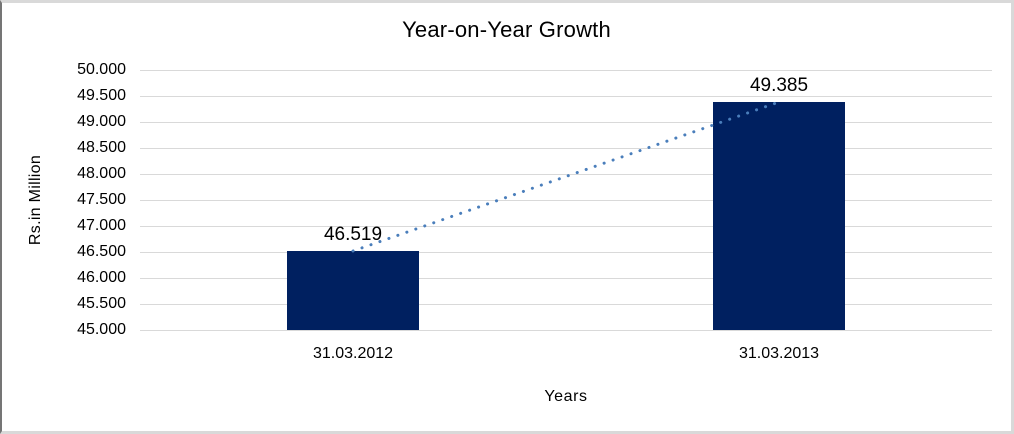  What do you see at coordinates (101, 95) in the screenshot?
I see `y-tick-label: 49.500` at bounding box center [101, 95].